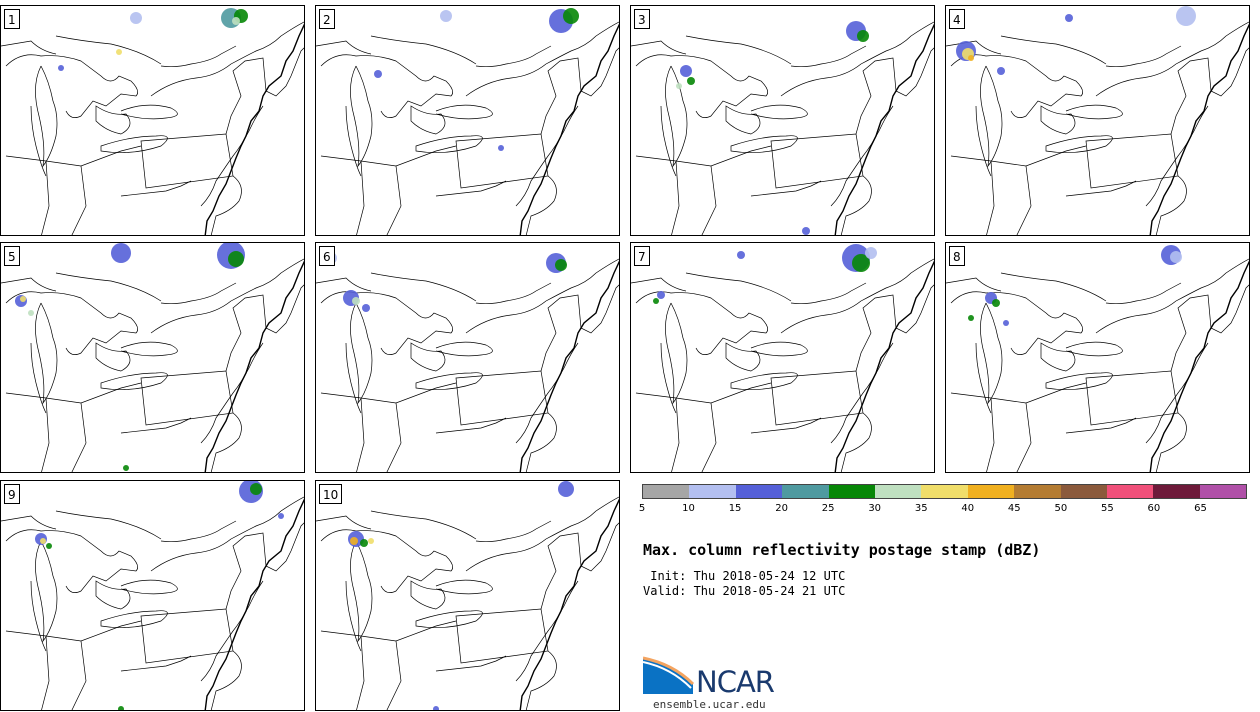 This screenshot has width=1260, height=712. I want to click on panel-number: 2, so click(327, 19).